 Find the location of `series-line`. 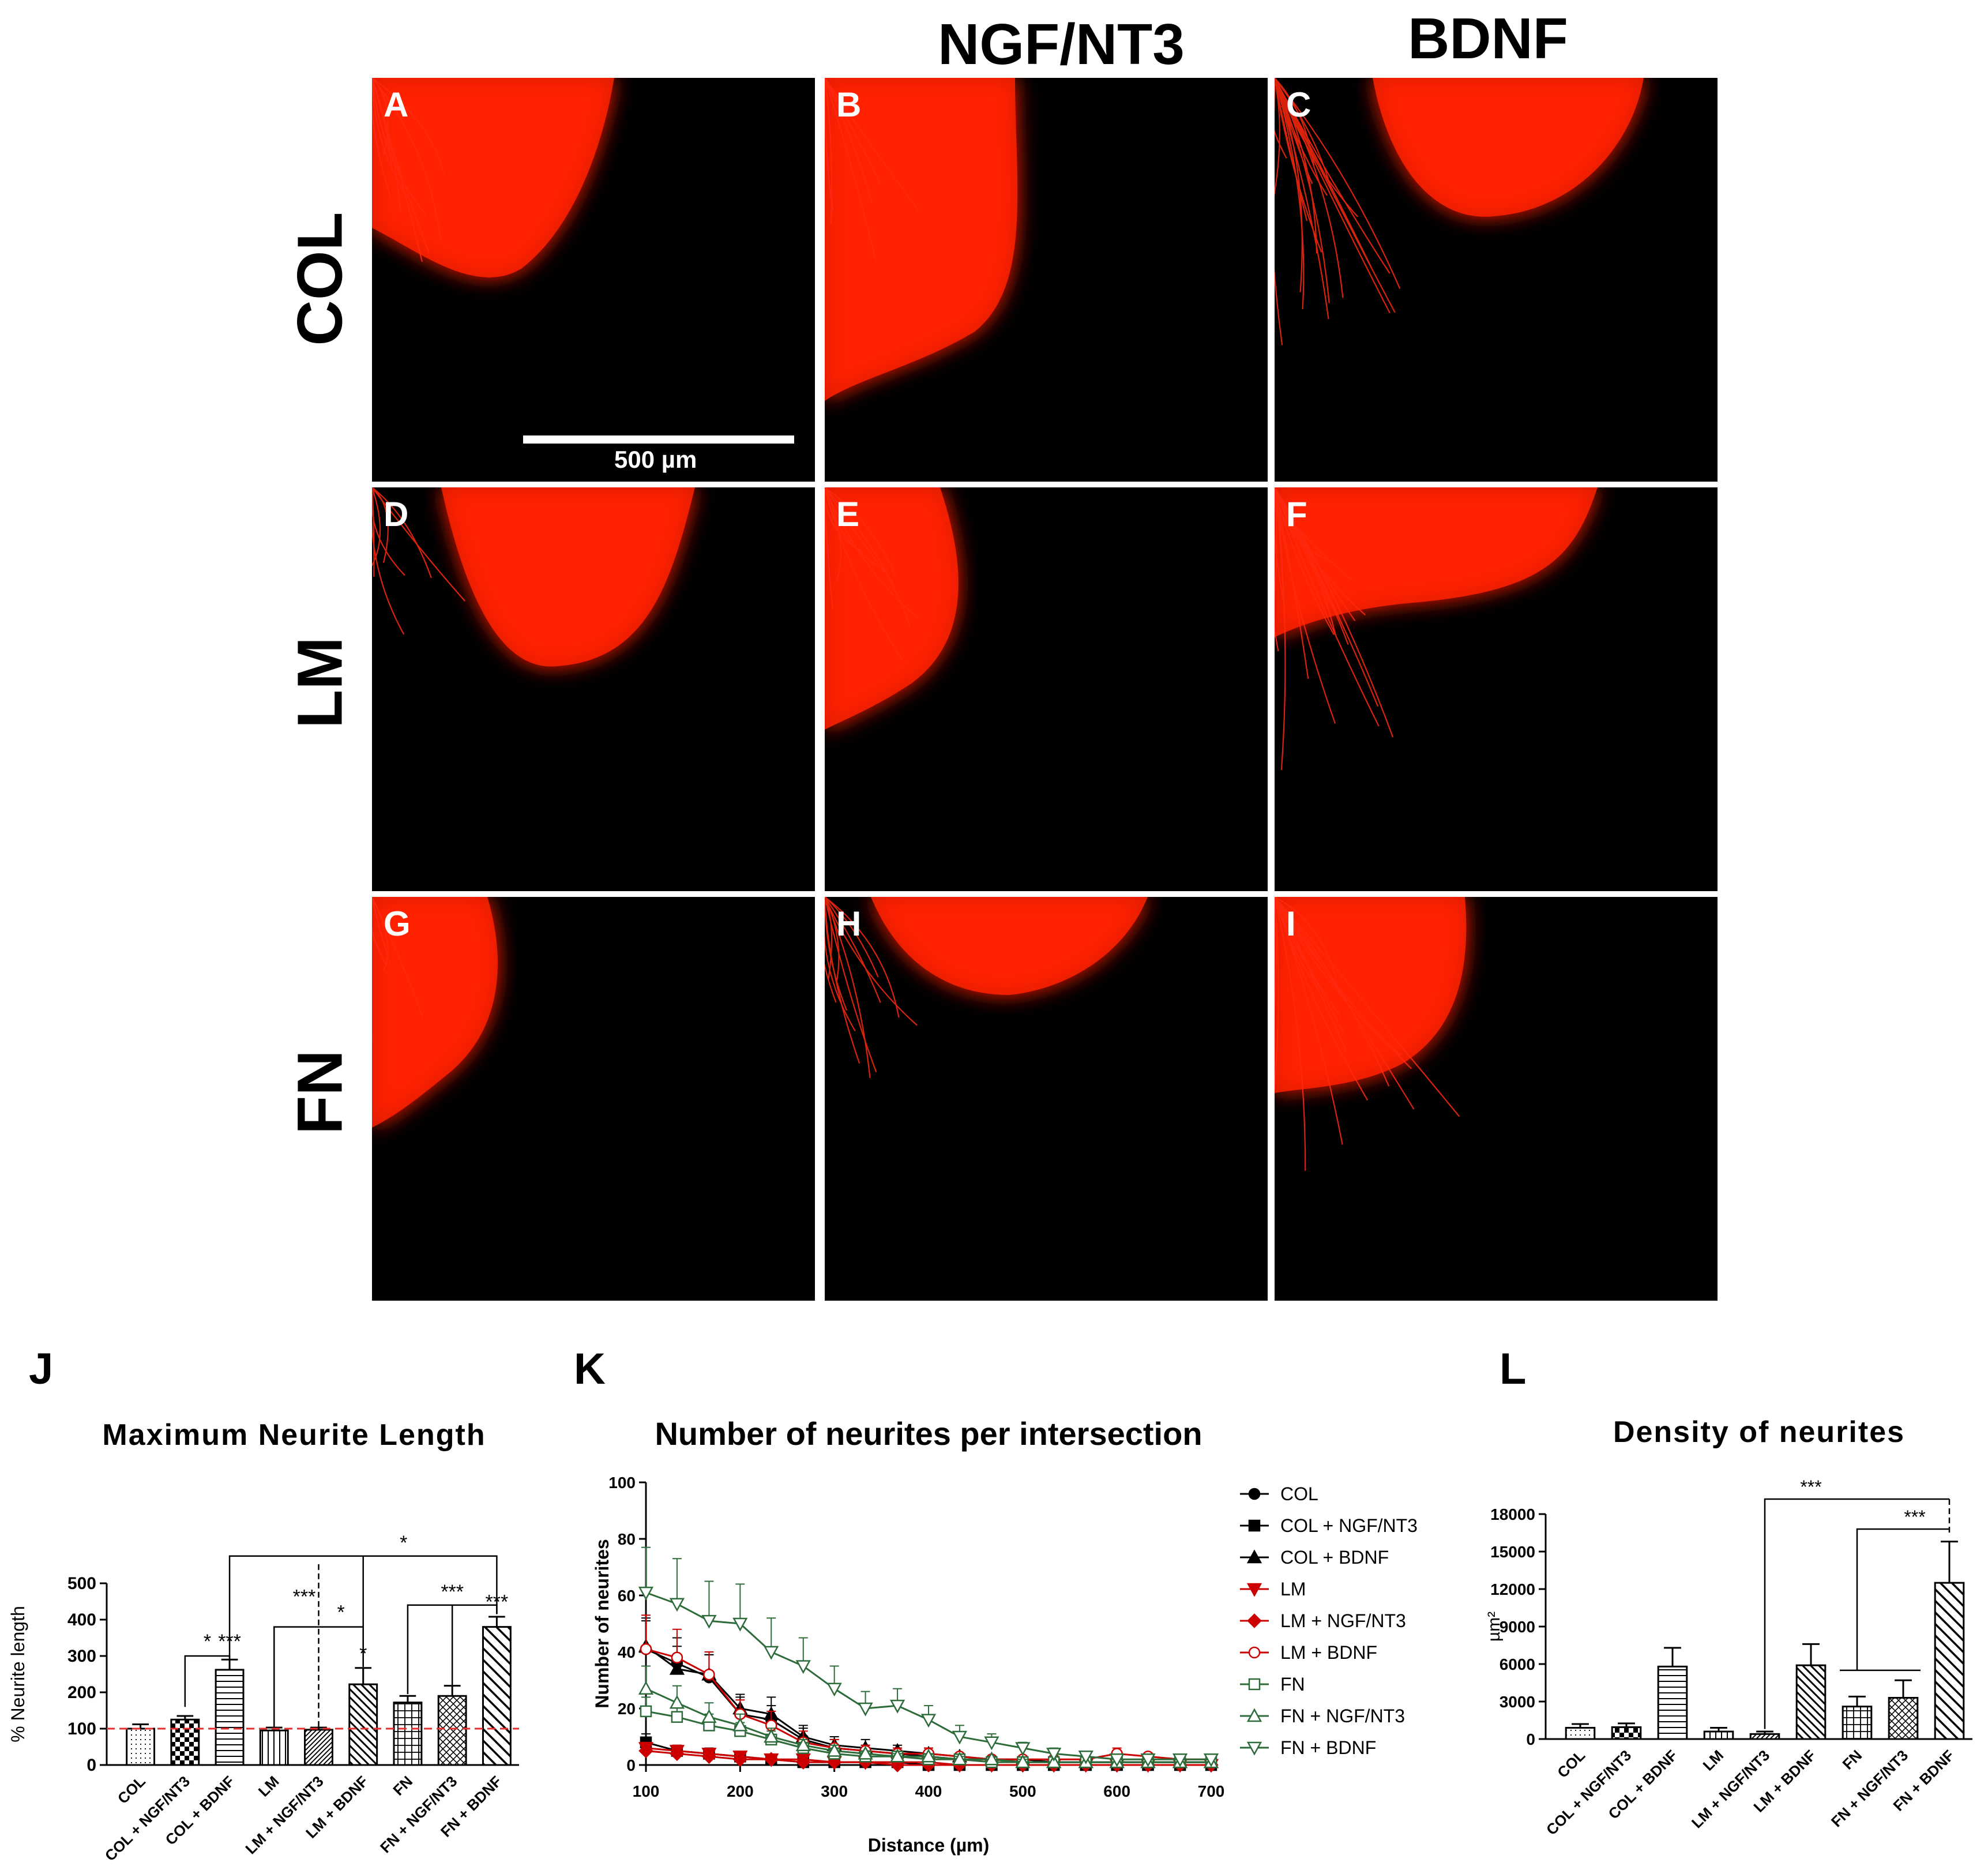

series-line is located at coordinates (928, 1675).